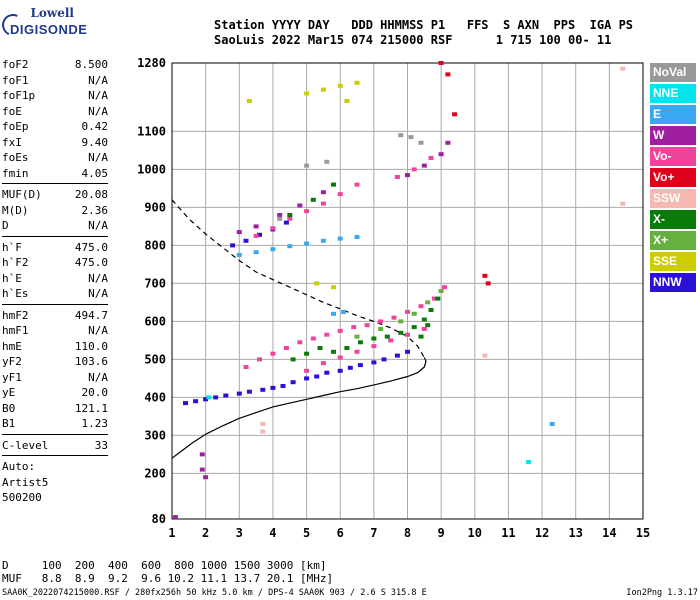 This screenshot has width=700, height=600. I want to click on echo-point-e, so click(273, 249).